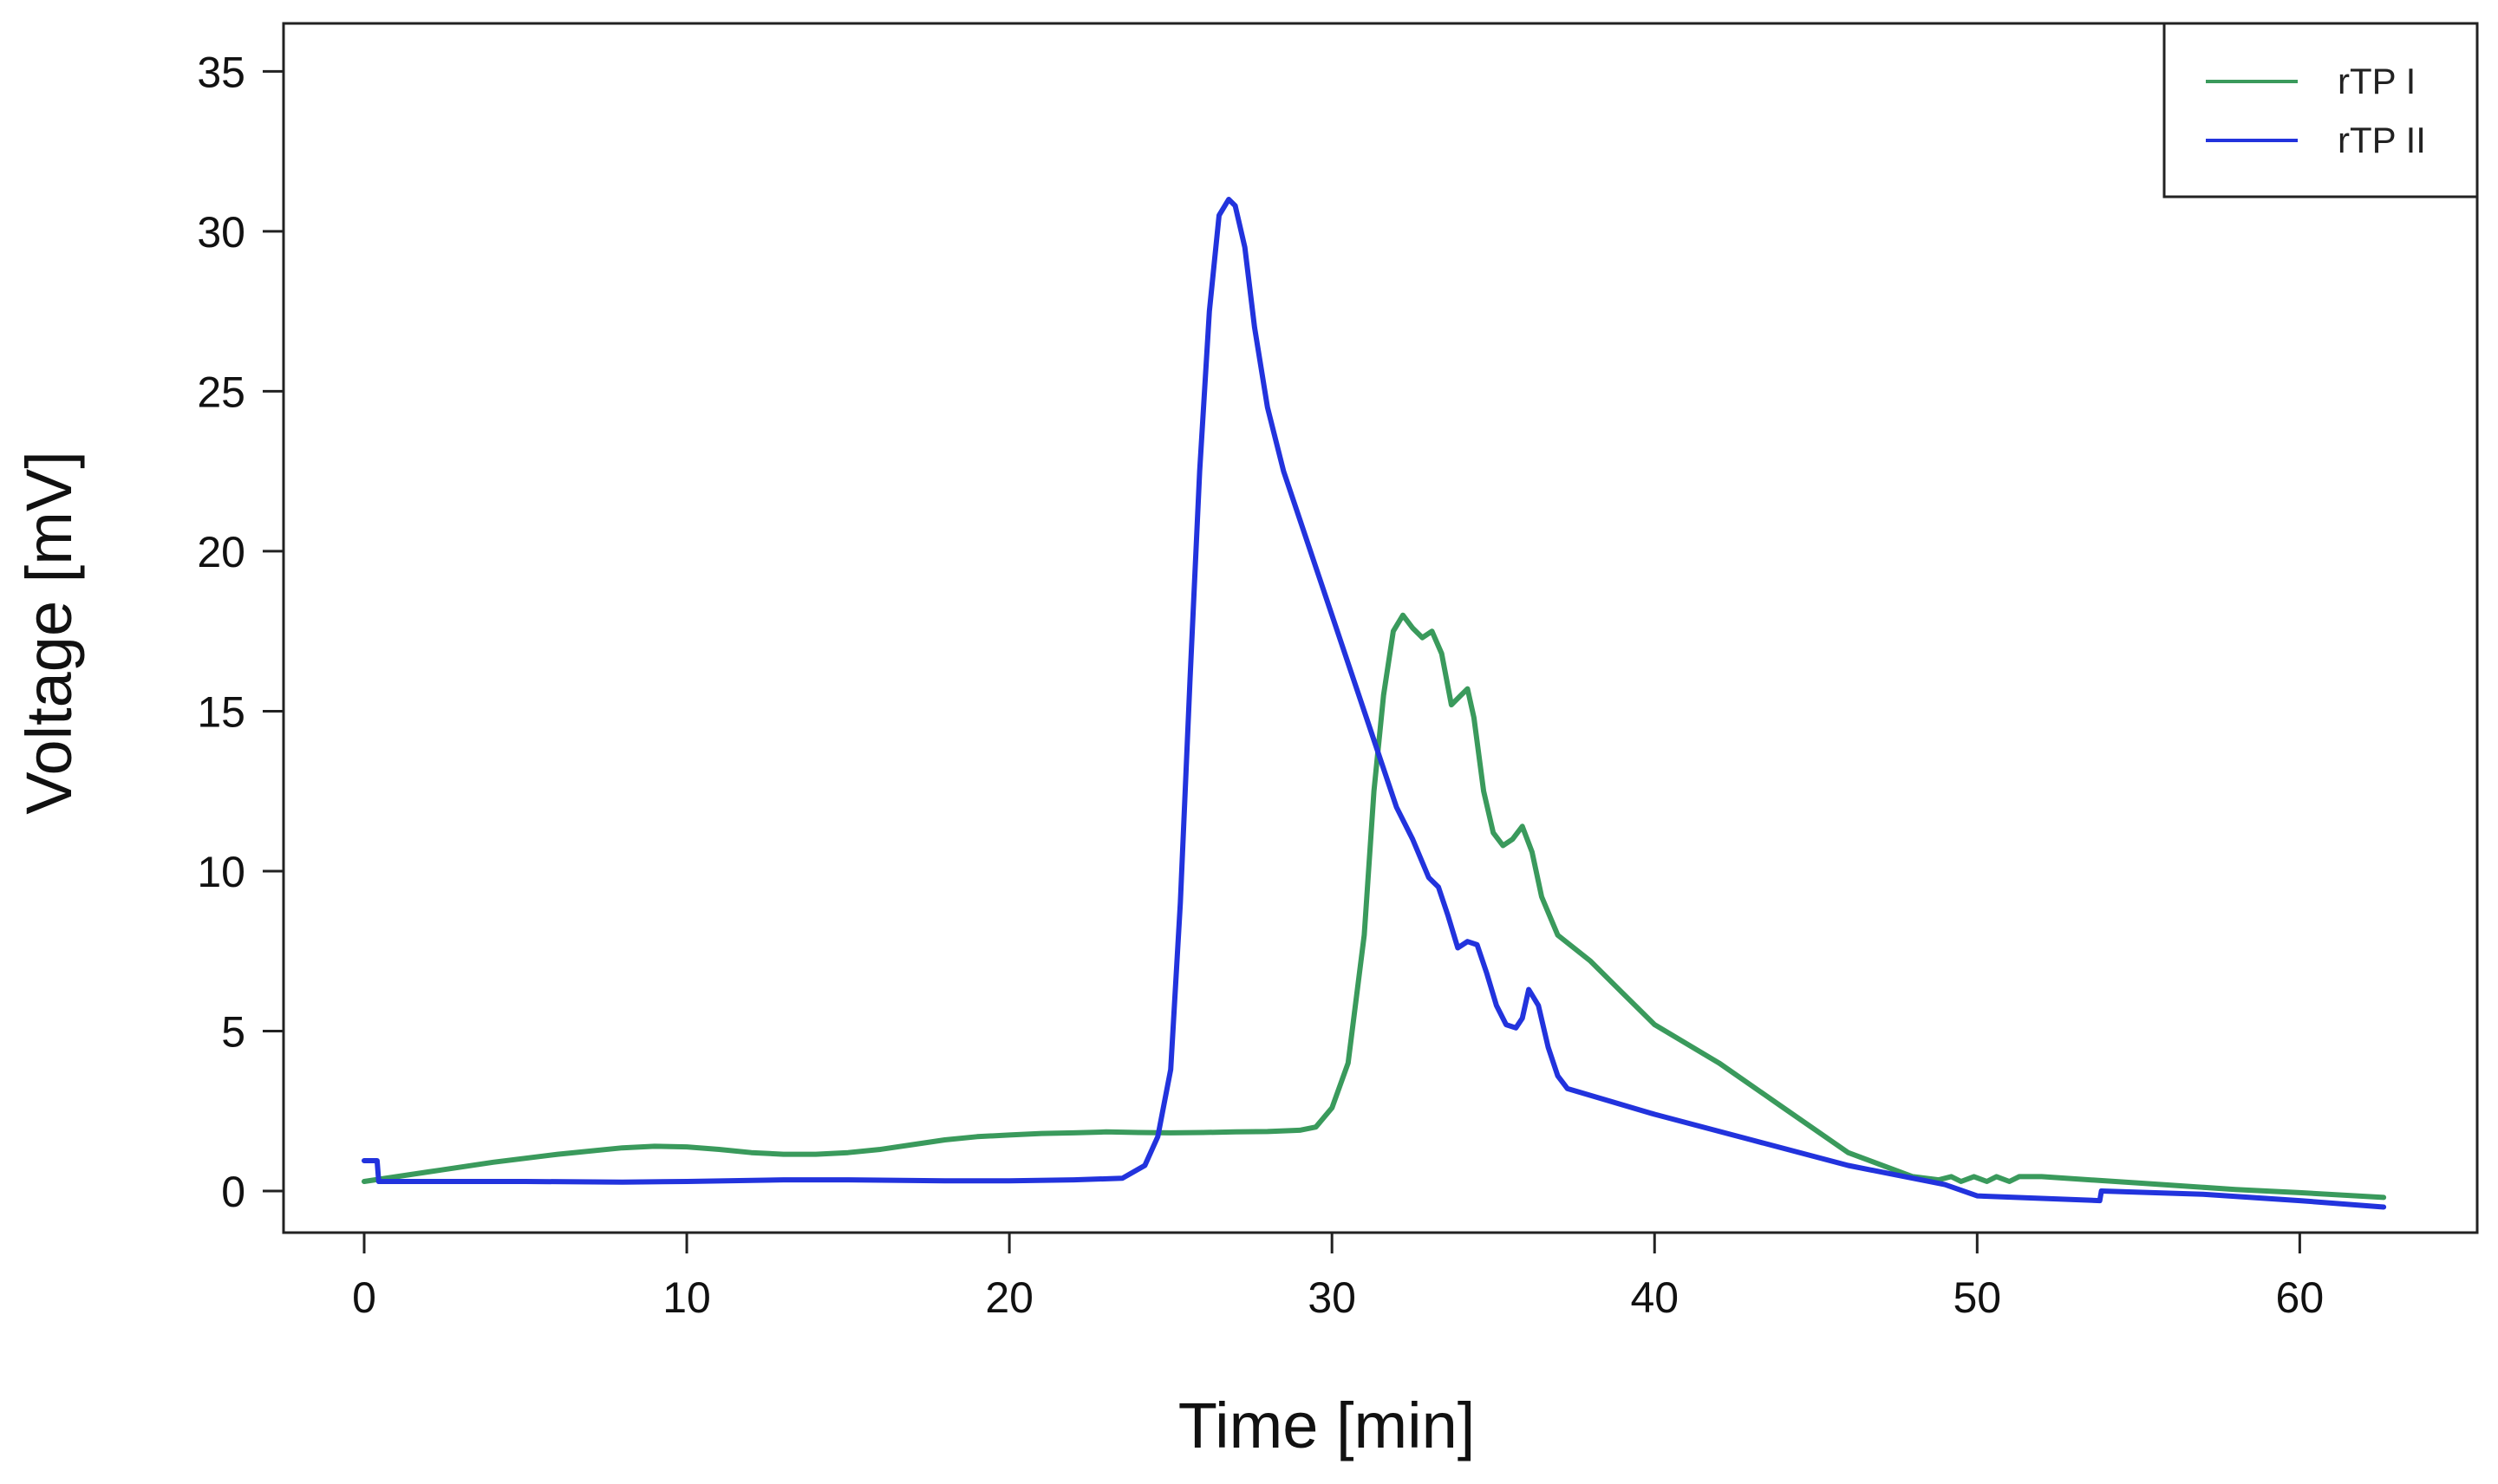  I want to click on legend: rTP I rTP II, so click(2320, 110).